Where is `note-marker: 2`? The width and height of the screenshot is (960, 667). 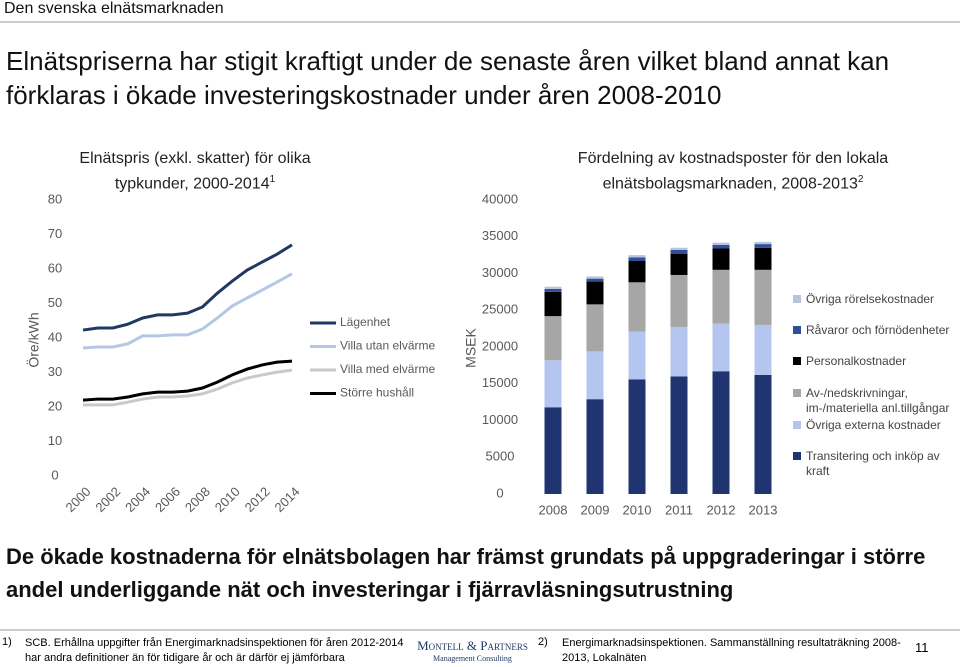
note-marker: 2 is located at coordinates (860, 179).